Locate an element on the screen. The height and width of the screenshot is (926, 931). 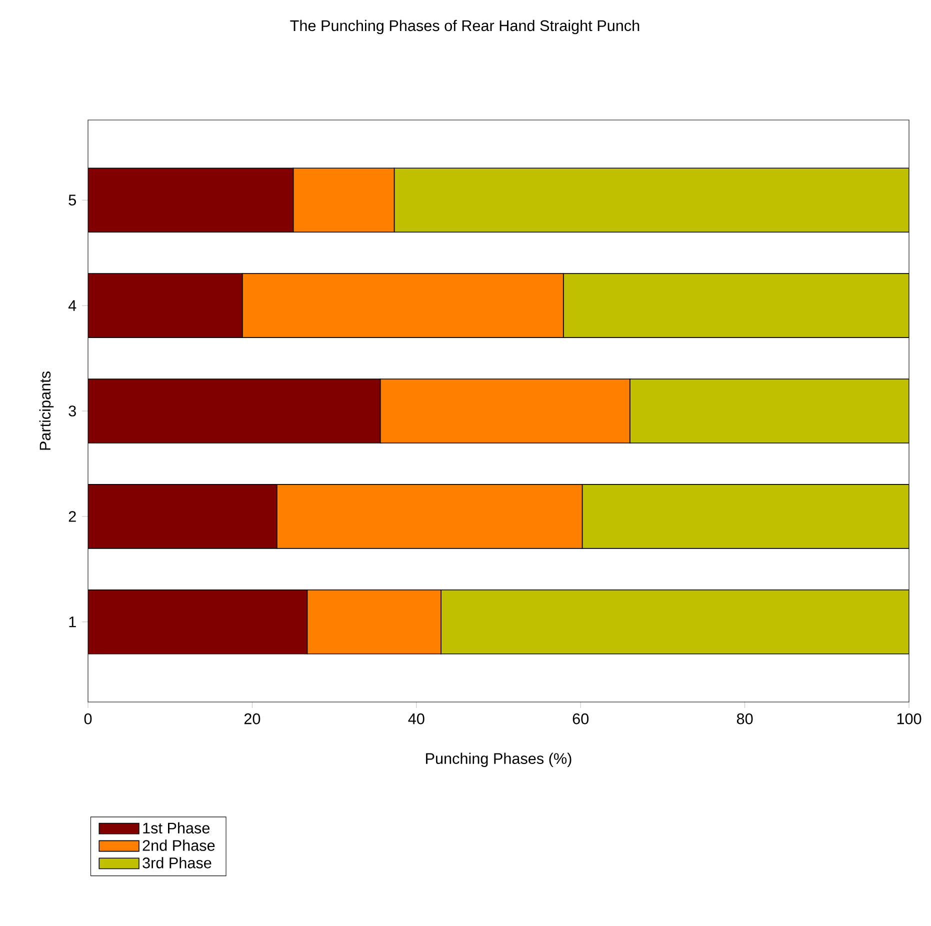
x-tick-label: 20 is located at coordinates (252, 718).